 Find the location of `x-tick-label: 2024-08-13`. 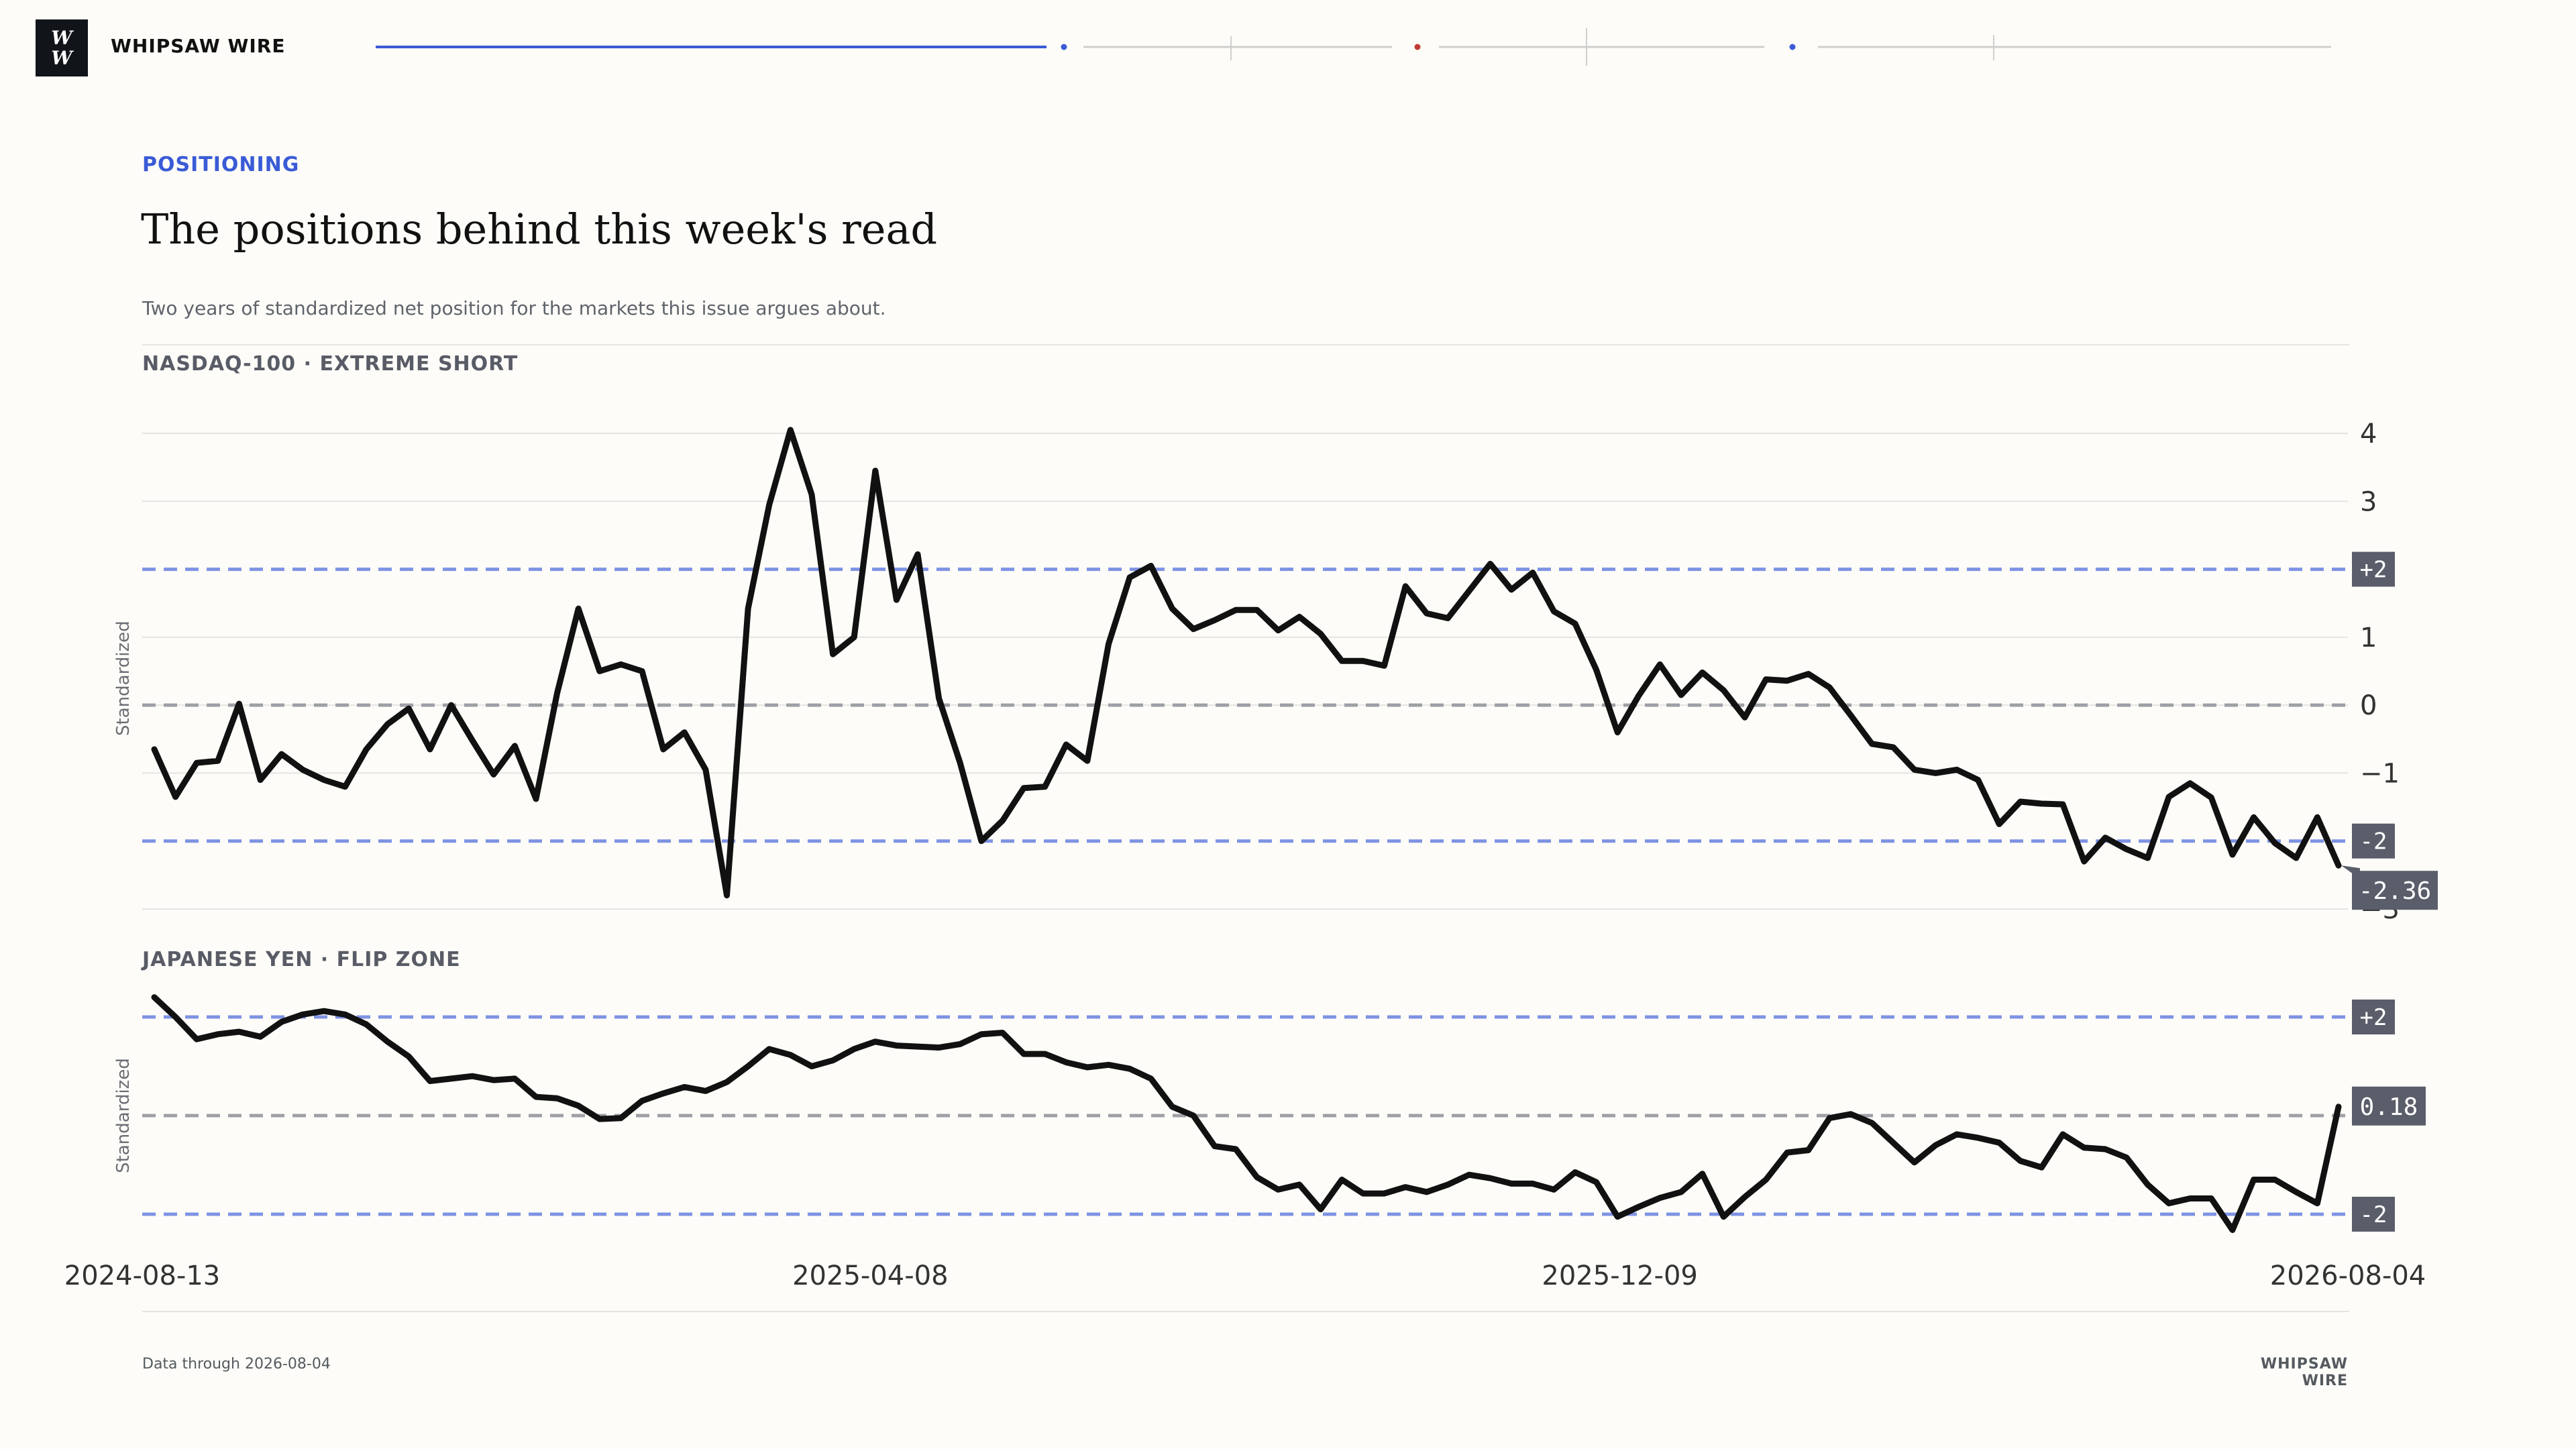

x-tick-label: 2024-08-13 is located at coordinates (142, 1275).